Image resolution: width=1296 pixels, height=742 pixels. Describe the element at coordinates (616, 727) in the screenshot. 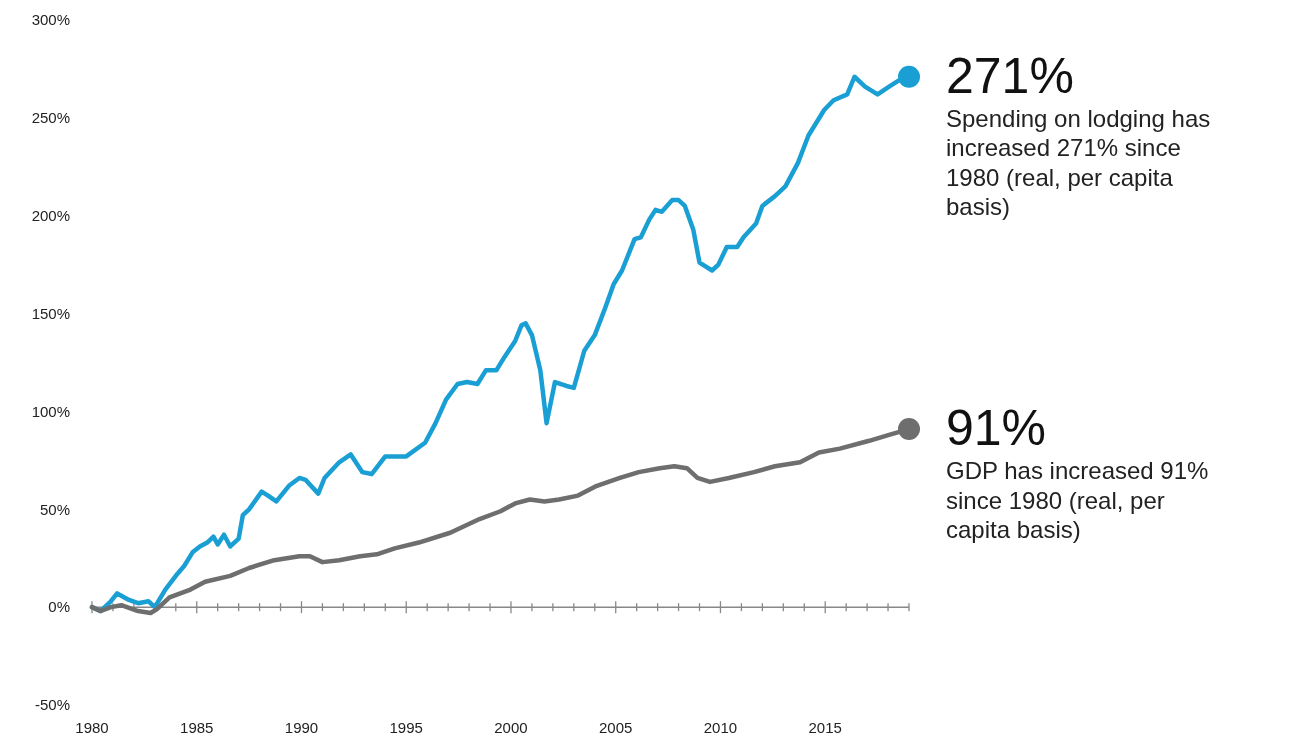

I see `x-tick-label: 2005` at that location.